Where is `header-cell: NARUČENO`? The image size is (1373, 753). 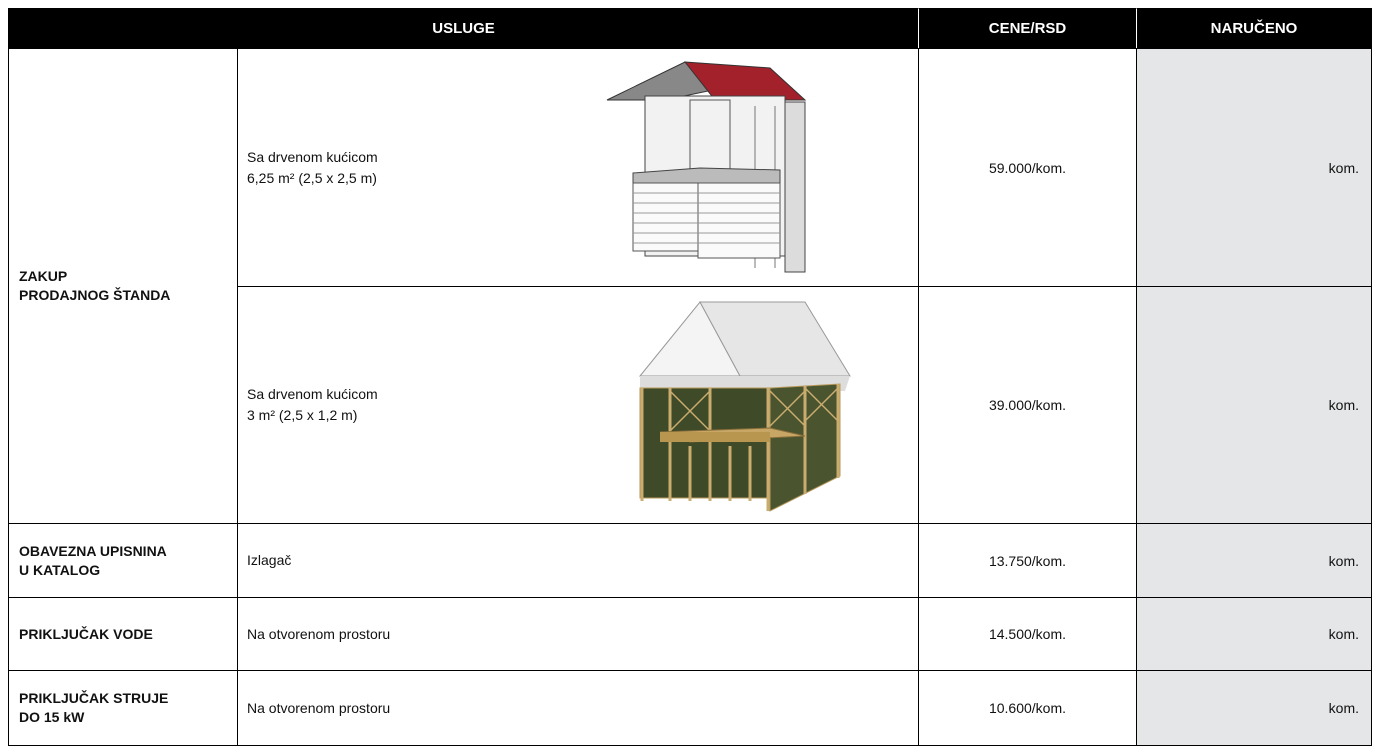
header-cell: NARUČENO is located at coordinates (1254, 28).